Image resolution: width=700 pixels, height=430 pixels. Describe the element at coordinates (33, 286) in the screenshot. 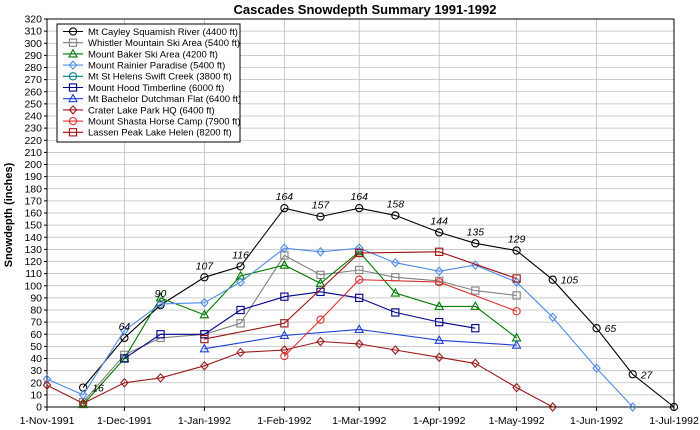

I see `y-tick-label: 100` at that location.